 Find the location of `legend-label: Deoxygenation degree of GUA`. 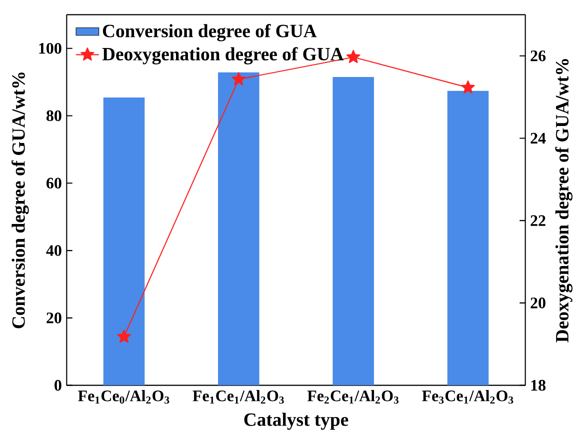

legend-label: Deoxygenation degree of GUA is located at coordinates (223, 55).